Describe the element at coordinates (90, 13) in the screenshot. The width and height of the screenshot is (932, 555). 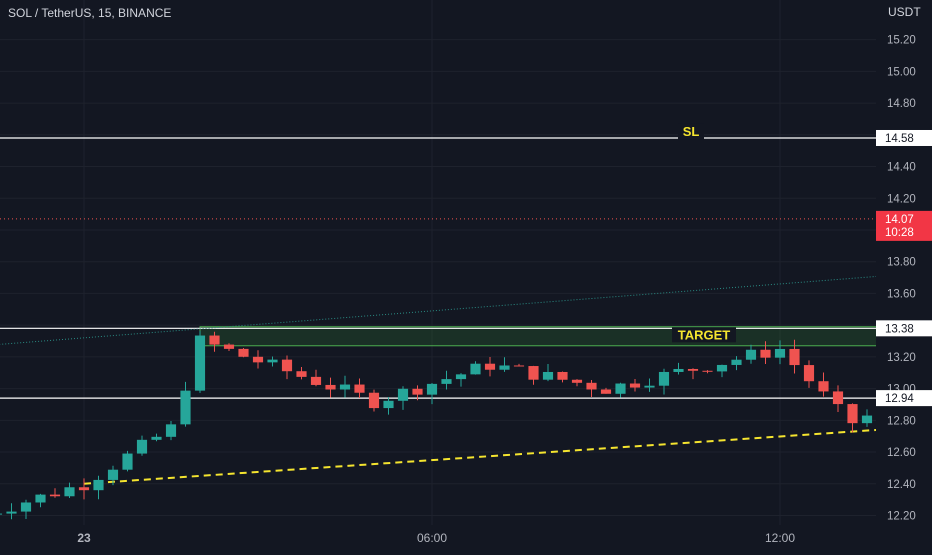
I see `symbol-title: SOL / TetherUS, 15, BINANCE` at that location.